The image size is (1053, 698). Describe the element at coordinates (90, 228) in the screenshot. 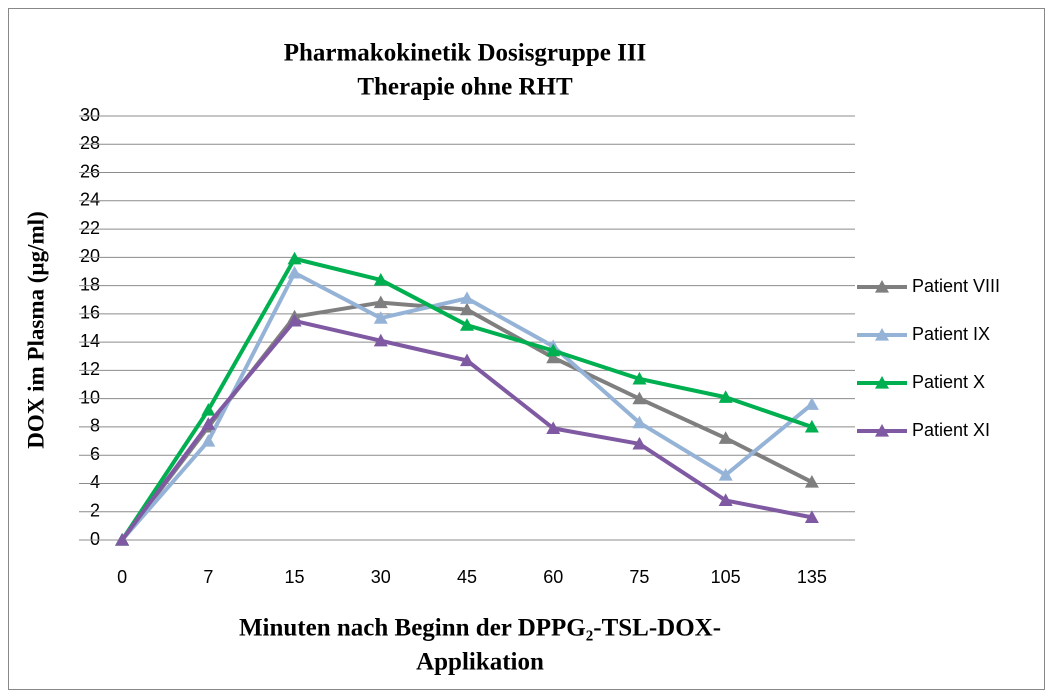

I see `y-tick-label: 22` at that location.